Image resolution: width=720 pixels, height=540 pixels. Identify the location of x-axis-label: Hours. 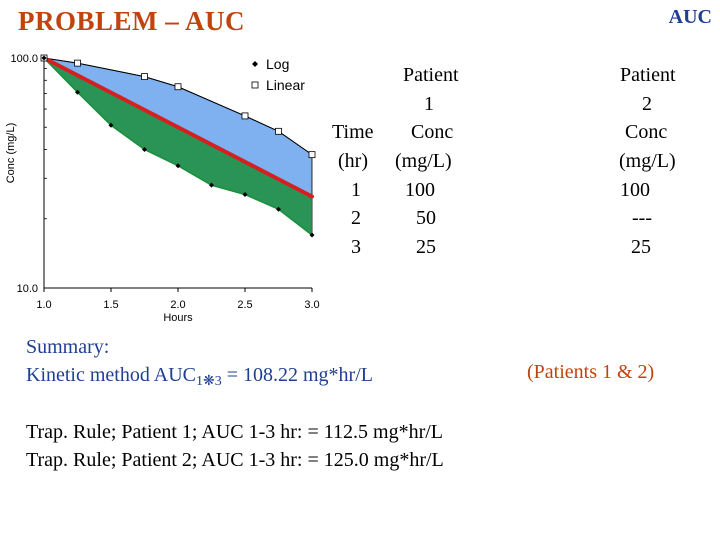
(178, 318).